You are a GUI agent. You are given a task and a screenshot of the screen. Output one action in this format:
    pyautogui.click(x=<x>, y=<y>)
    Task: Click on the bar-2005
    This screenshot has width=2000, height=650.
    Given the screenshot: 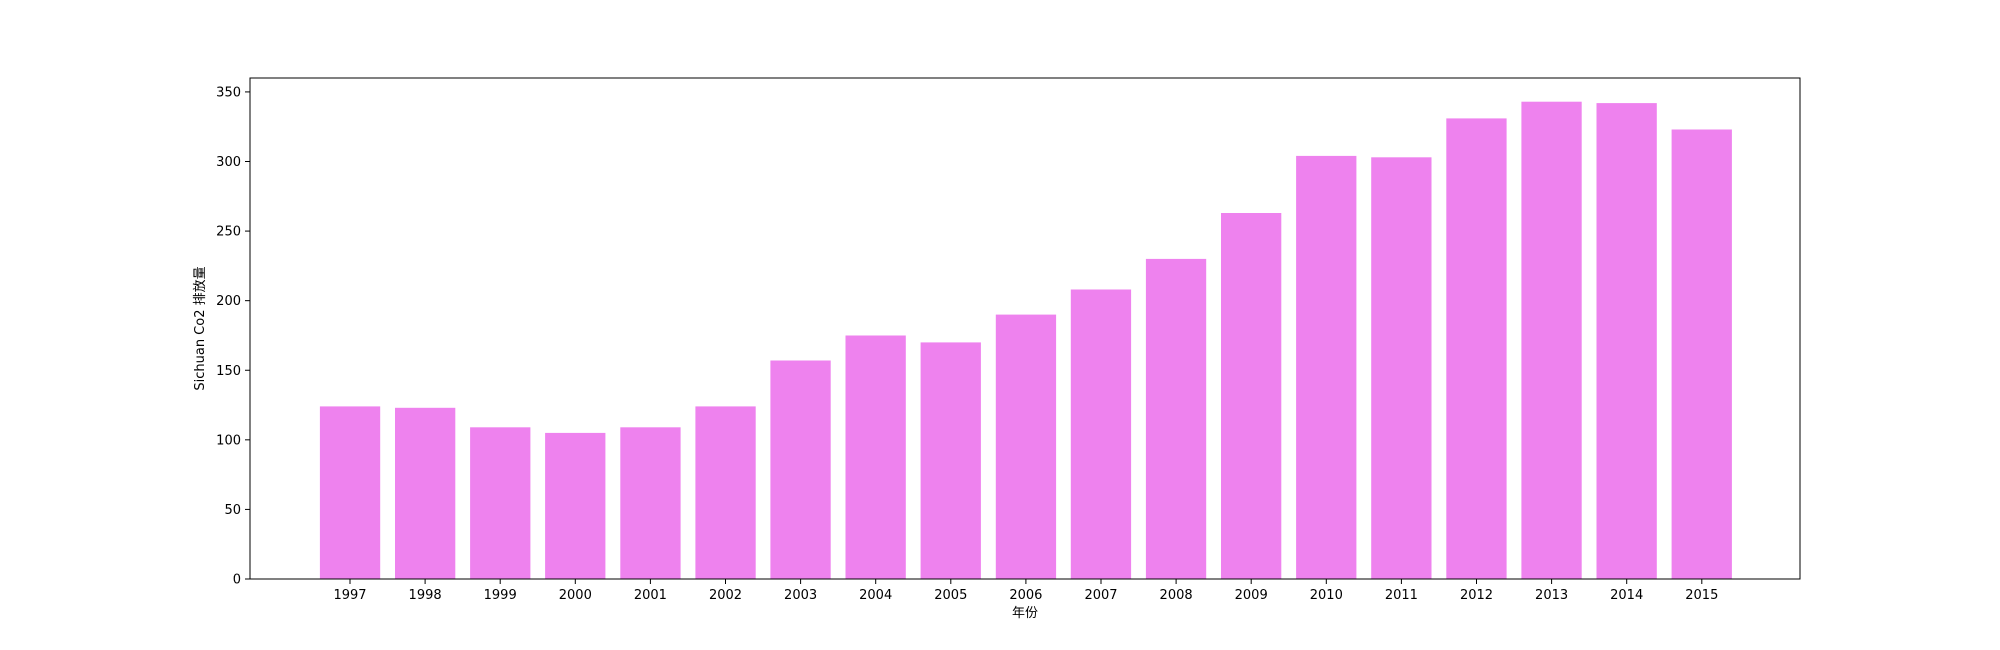 What is the action you would take?
    pyautogui.click(x=950, y=460)
    